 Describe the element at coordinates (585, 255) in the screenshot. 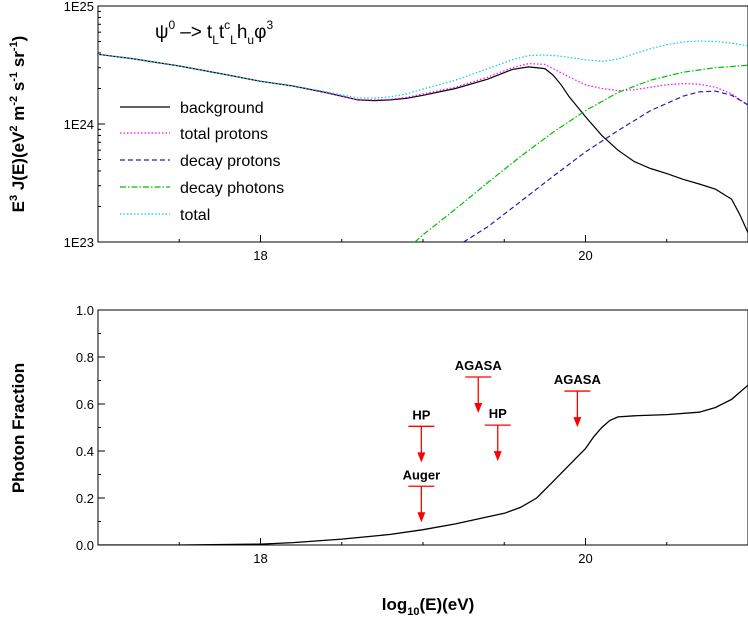

I see `top-x-tick-label: 20` at that location.